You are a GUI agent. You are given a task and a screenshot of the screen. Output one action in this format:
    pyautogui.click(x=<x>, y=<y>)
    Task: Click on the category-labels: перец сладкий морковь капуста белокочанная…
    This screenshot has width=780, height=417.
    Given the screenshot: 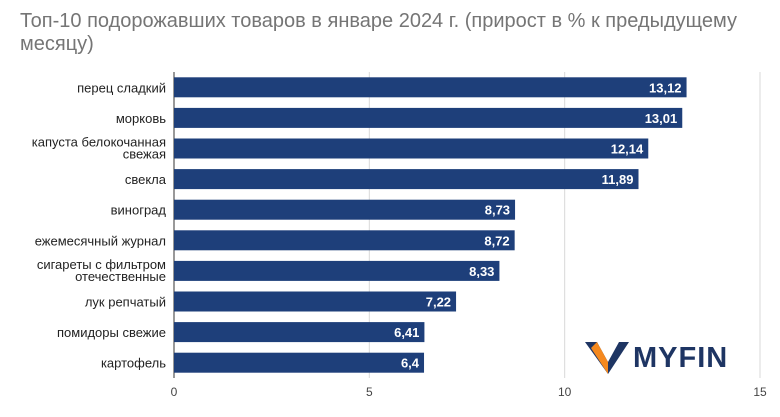 What is the action you would take?
    pyautogui.click(x=99, y=225)
    